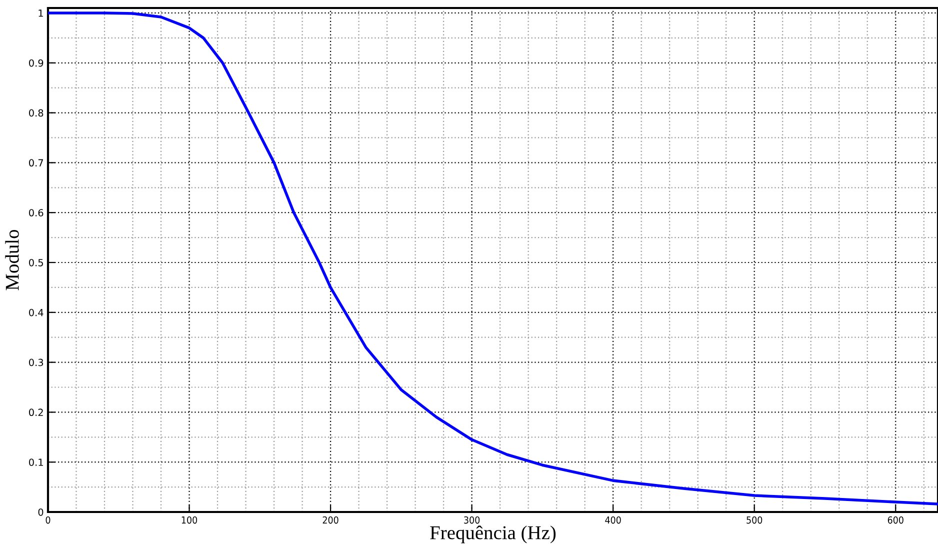  Describe the element at coordinates (190, 520) in the screenshot. I see `x-tick-label: 100` at that location.